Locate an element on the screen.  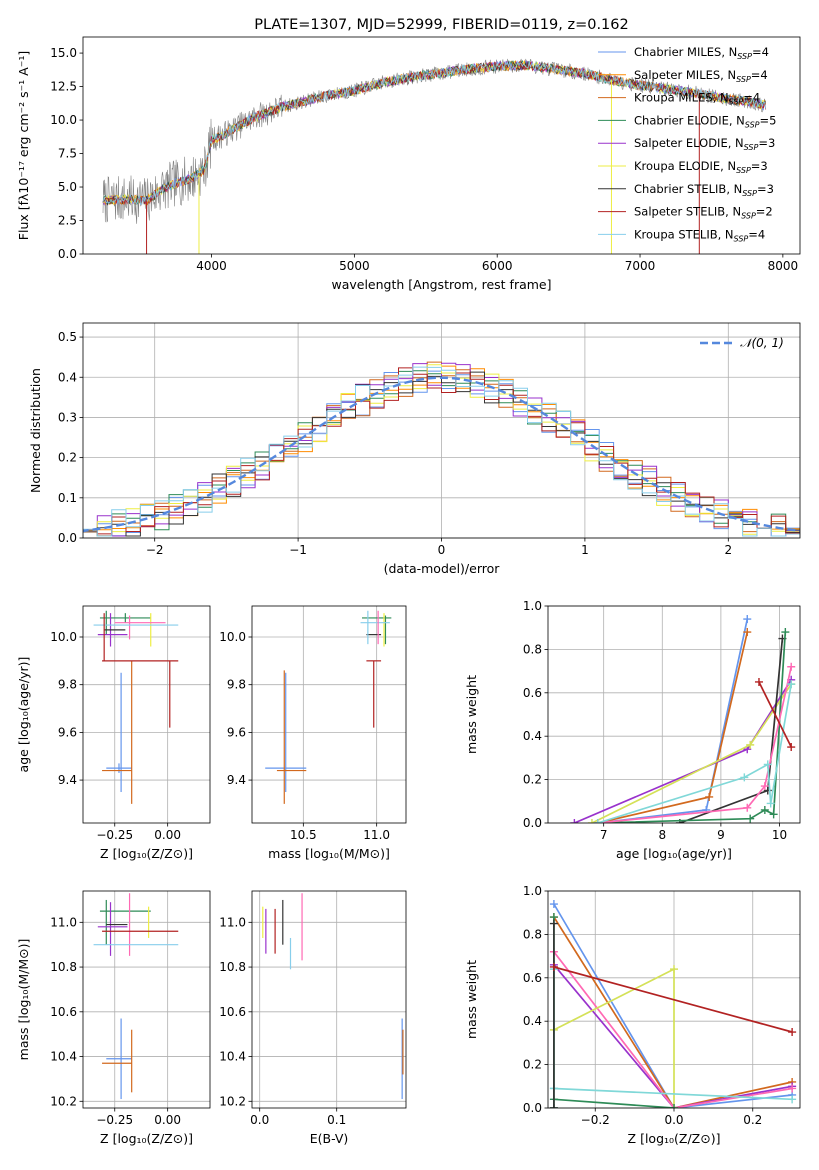
y-tick-label: 0.2 is located at coordinates (532, 780).